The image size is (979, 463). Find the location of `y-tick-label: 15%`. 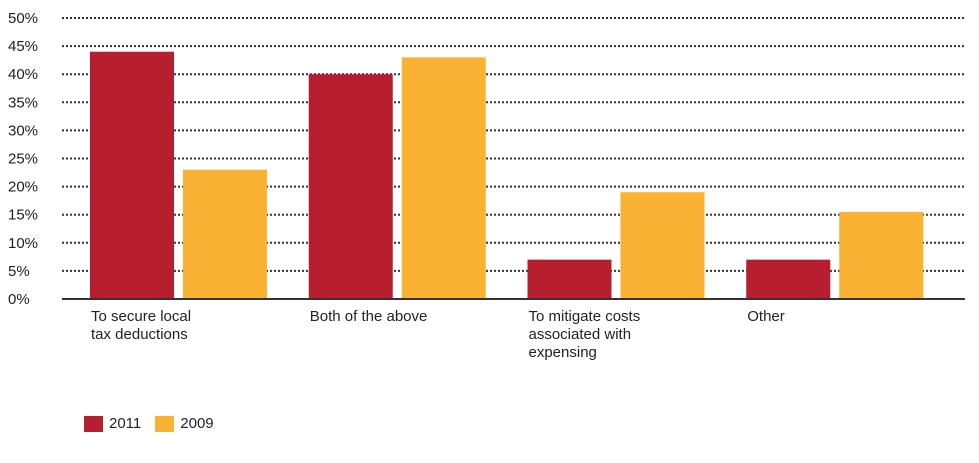

y-tick-label: 15% is located at coordinates (23, 215).